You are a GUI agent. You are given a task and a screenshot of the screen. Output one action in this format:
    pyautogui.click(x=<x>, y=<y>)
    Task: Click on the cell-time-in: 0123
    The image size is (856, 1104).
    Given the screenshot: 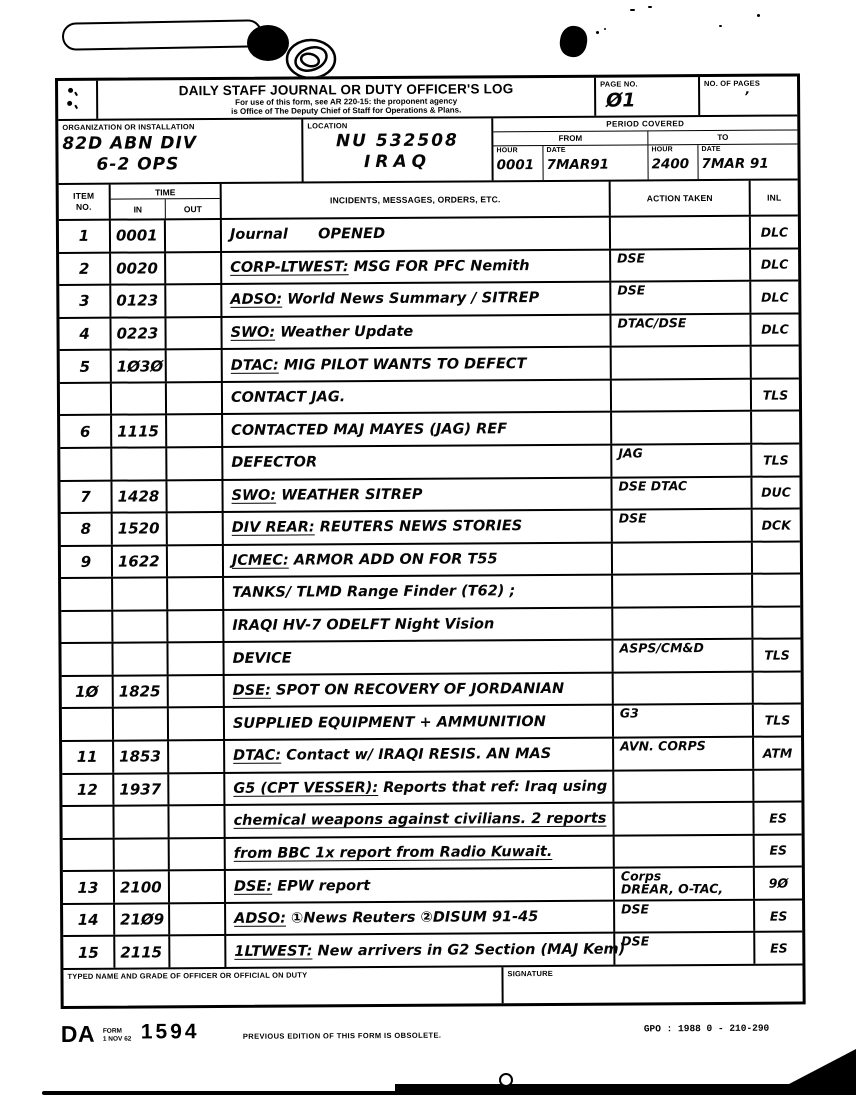 What is the action you would take?
    pyautogui.click(x=139, y=301)
    